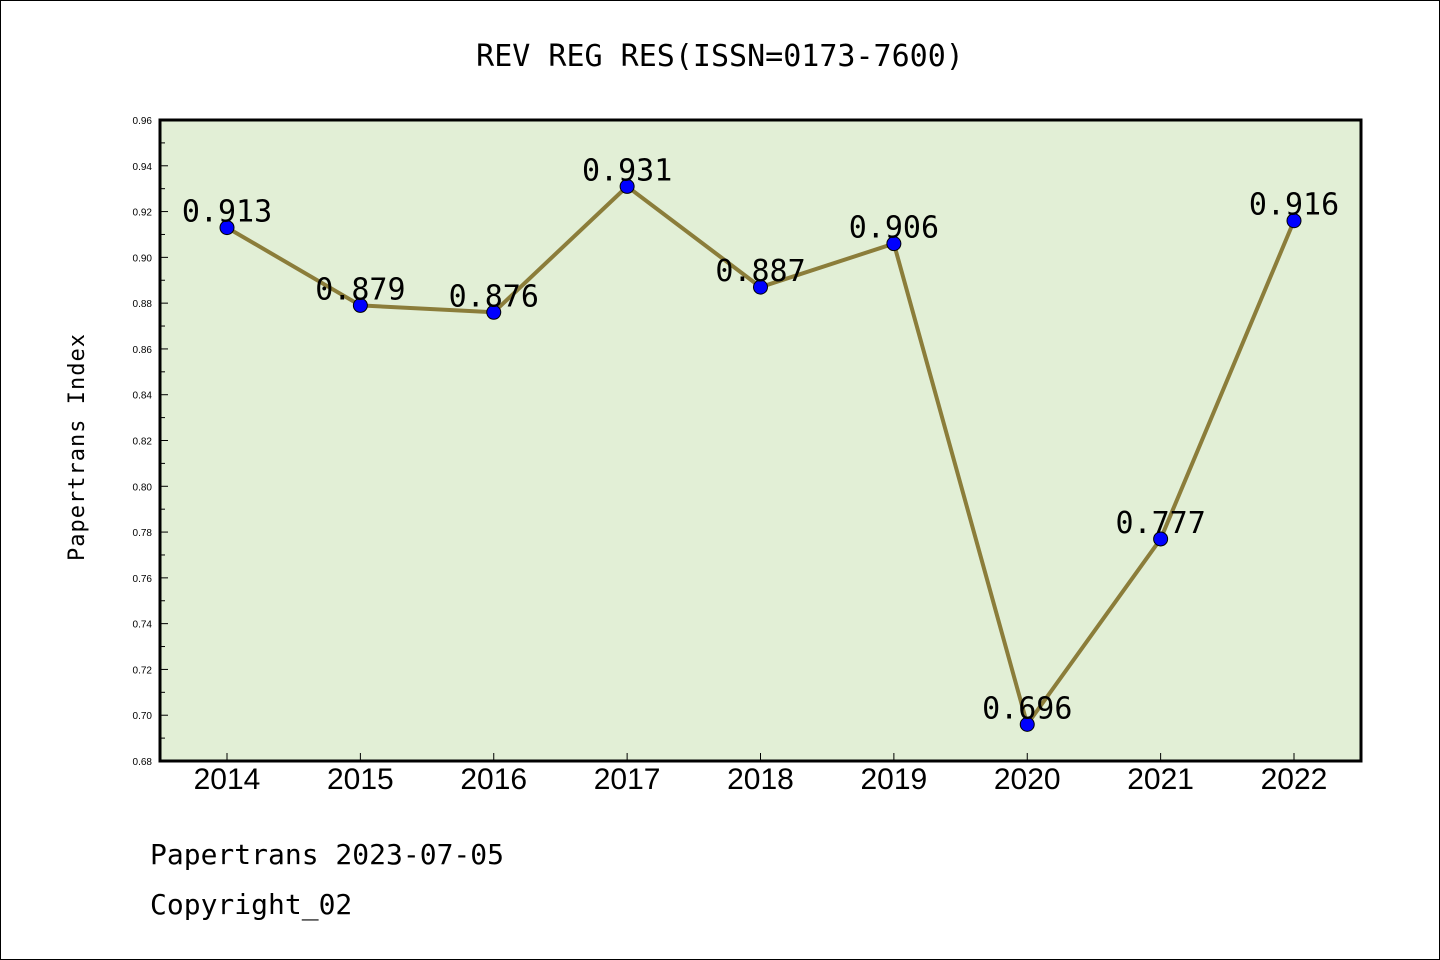 The height and width of the screenshot is (960, 1440). I want to click on data-label: 0.887, so click(760, 271).